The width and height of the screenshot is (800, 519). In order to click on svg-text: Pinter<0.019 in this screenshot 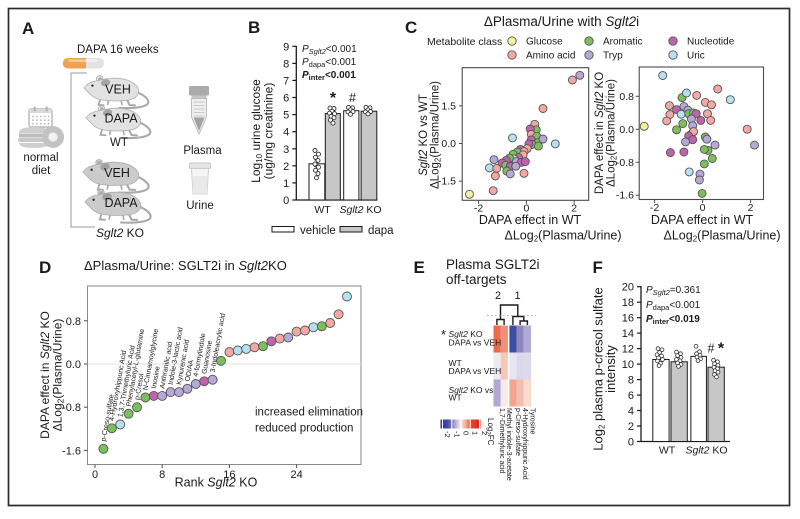, I will do `click(673, 320)`.